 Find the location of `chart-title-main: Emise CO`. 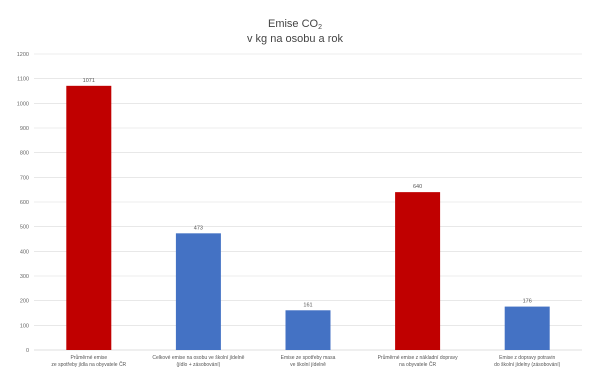

chart-title-main: Emise CO is located at coordinates (293, 24).